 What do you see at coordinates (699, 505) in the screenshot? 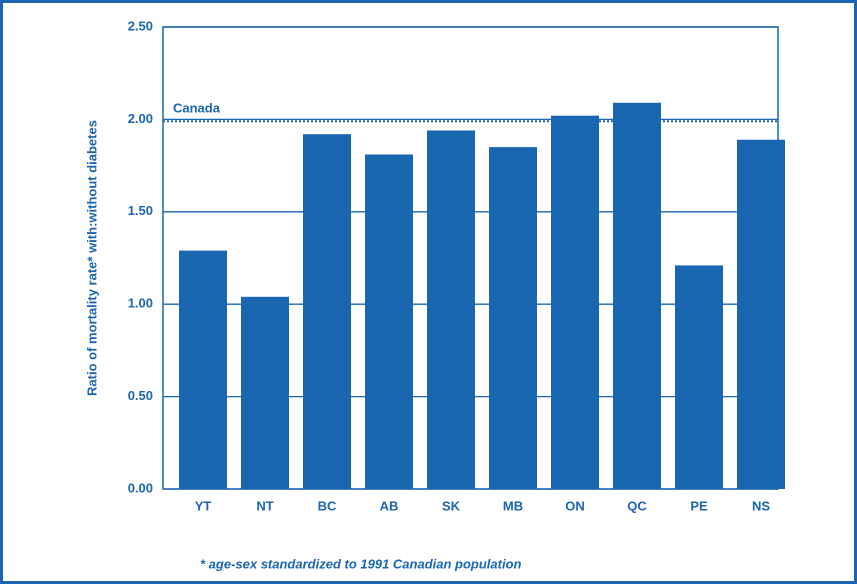
I see `x-tick-label: PE` at bounding box center [699, 505].